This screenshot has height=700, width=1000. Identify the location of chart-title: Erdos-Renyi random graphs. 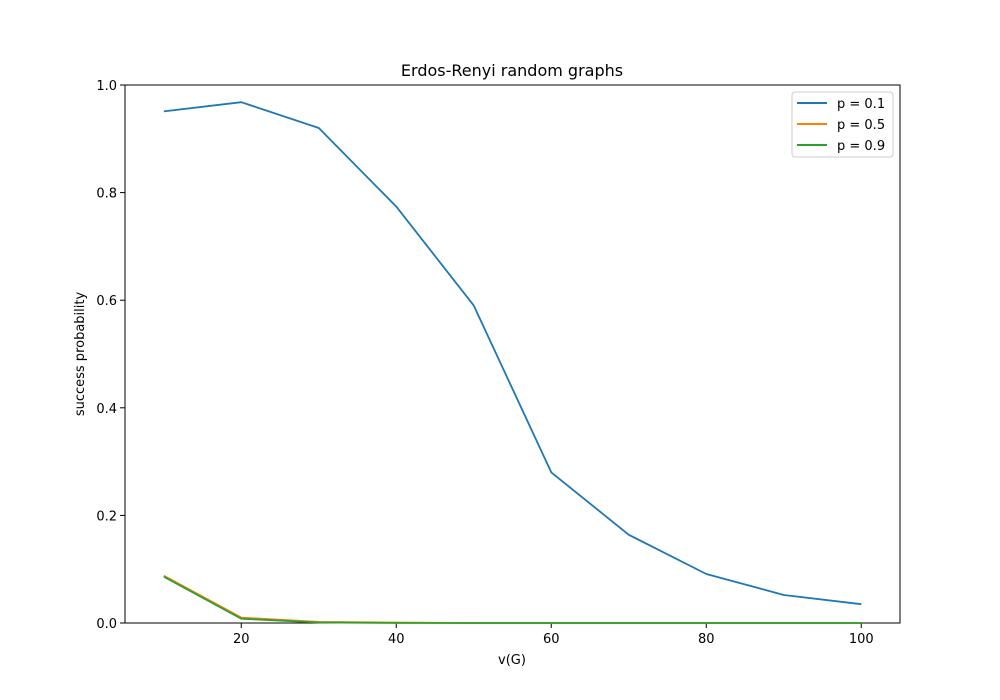
(512, 70).